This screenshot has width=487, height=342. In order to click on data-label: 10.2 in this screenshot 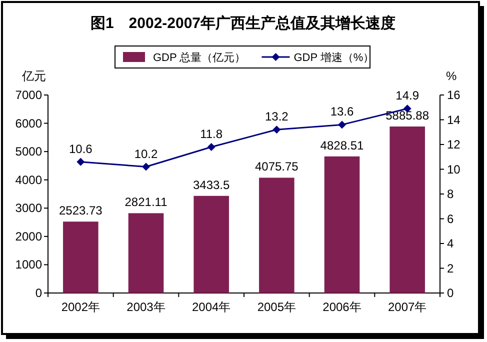, I will do `click(146, 153)`.